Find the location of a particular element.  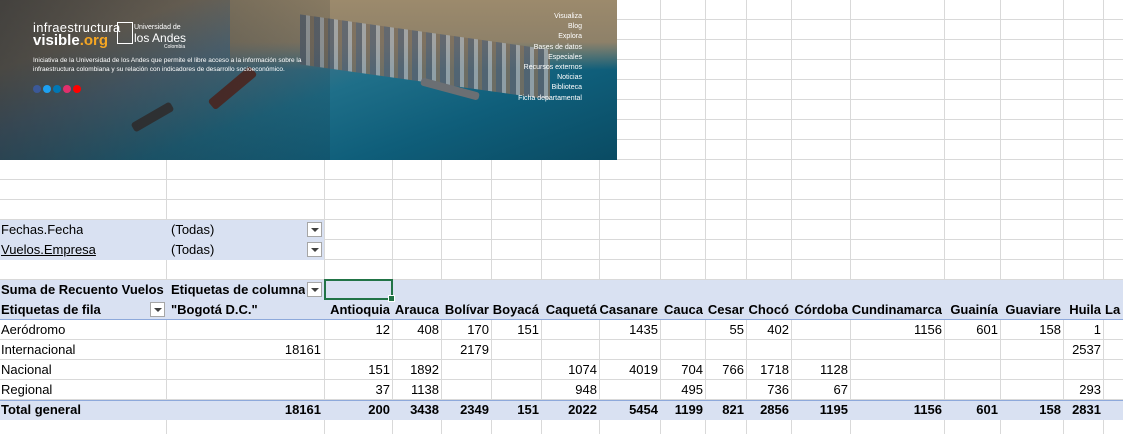

column-header: Chocó is located at coordinates (768, 309).